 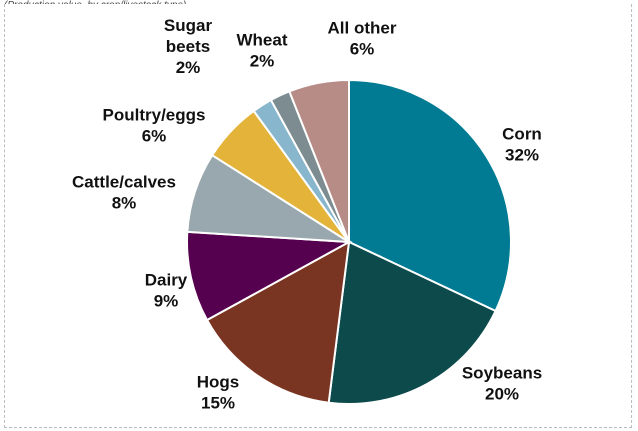 I want to click on slice-label-cattle-calves: Cattle/calves 8%, so click(x=124, y=193).